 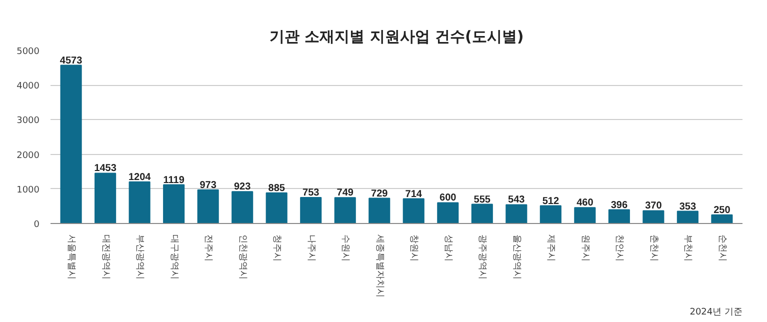 I want to click on data-label: 600, so click(x=448, y=198).